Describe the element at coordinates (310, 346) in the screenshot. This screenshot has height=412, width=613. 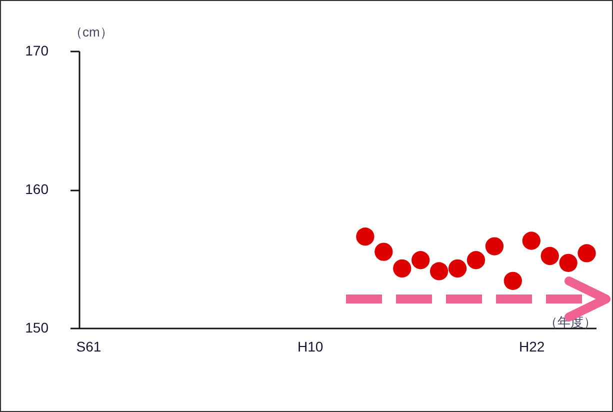
I see `x-tick-label: H10` at that location.